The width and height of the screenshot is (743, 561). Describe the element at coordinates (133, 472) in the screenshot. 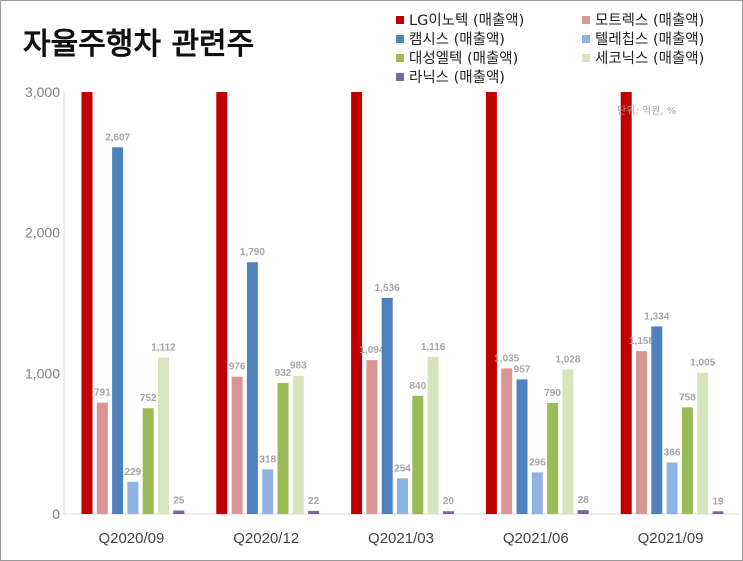

I see `data-label: 229` at that location.